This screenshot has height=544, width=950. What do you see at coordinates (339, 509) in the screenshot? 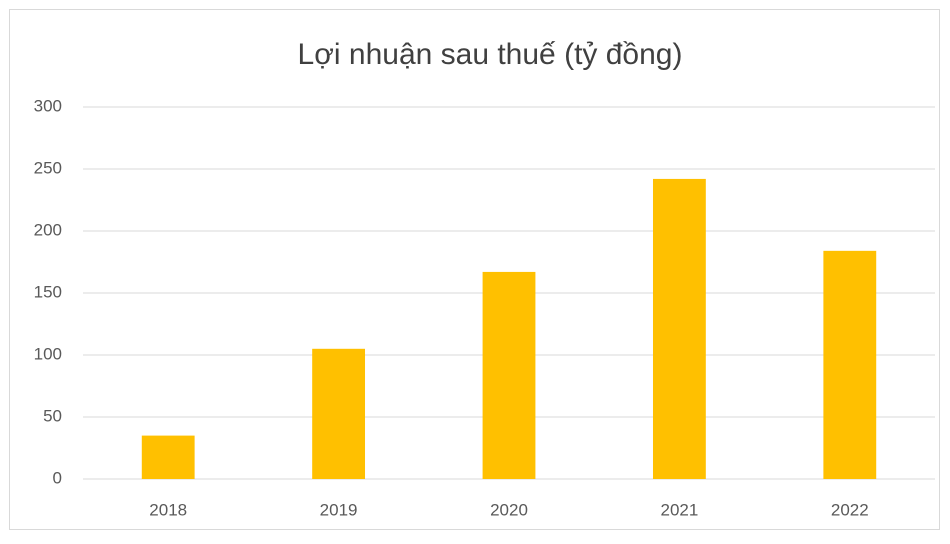
I see `x-tick-label: 2019` at bounding box center [339, 509].